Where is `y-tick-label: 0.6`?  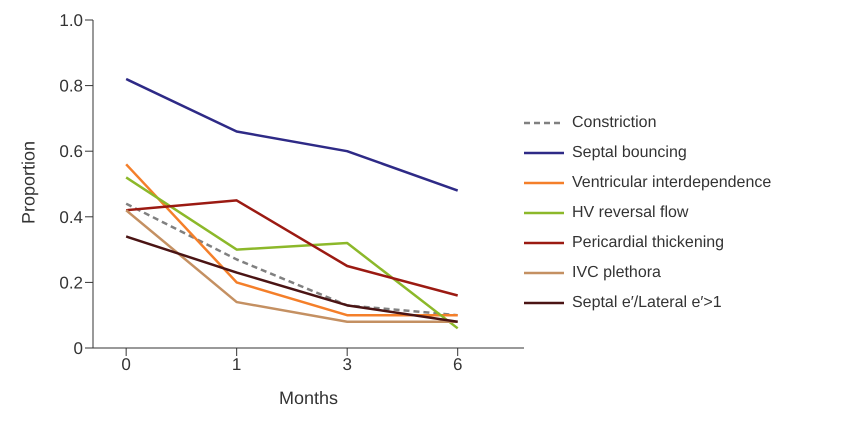 y-tick-label: 0.6 is located at coordinates (71, 152).